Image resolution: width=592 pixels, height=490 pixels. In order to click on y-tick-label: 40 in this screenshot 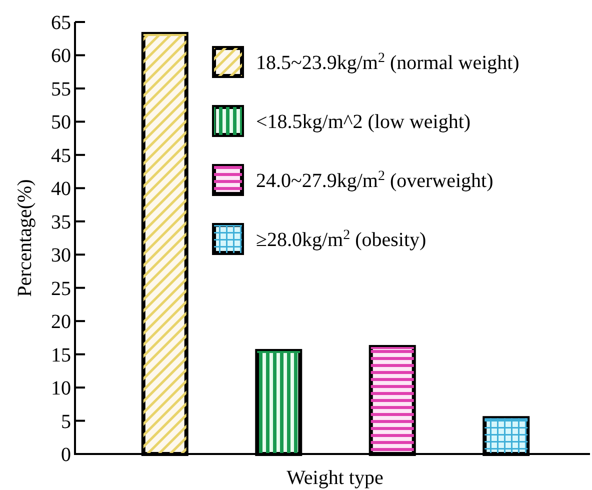, I will do `click(61, 189)`.